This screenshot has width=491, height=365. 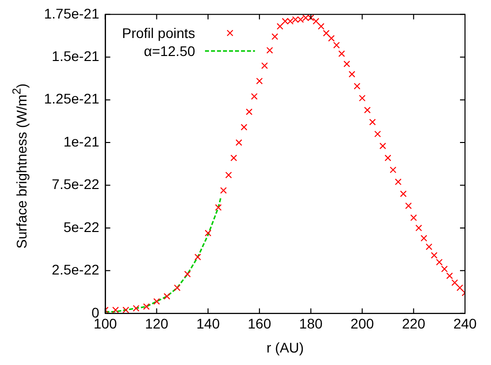 I want to click on legend-label: α=12.50, so click(x=170, y=51).